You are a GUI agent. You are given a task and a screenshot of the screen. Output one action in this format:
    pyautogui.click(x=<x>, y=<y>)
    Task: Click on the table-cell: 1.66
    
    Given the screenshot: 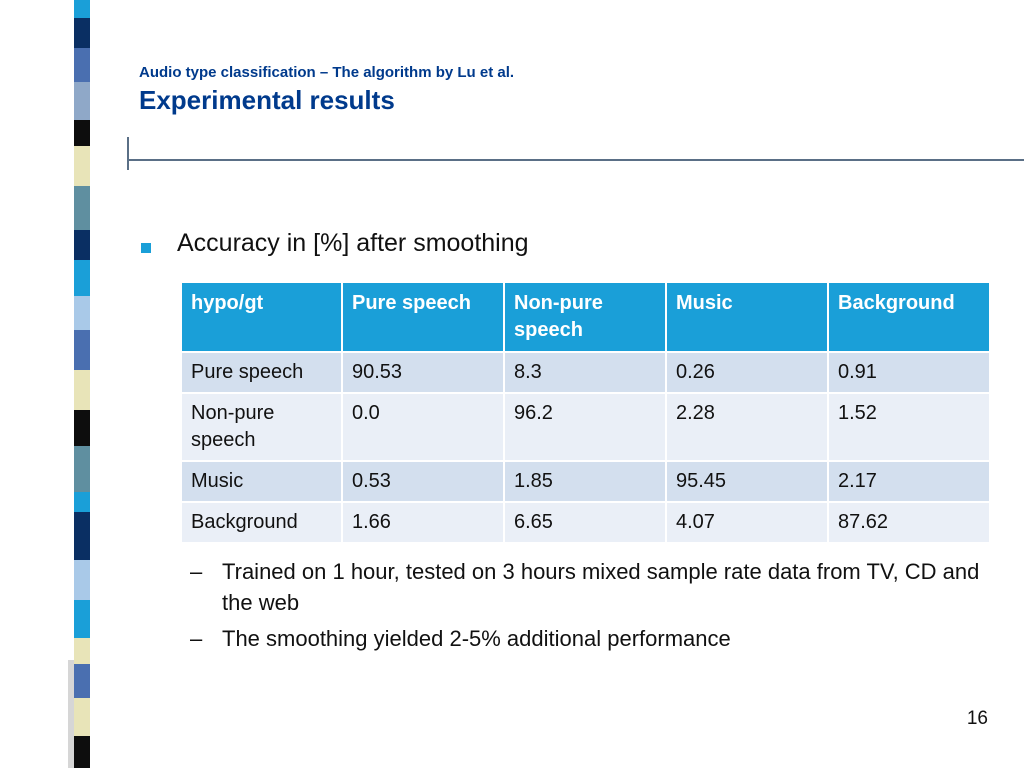 What is the action you would take?
    pyautogui.click(x=423, y=522)
    